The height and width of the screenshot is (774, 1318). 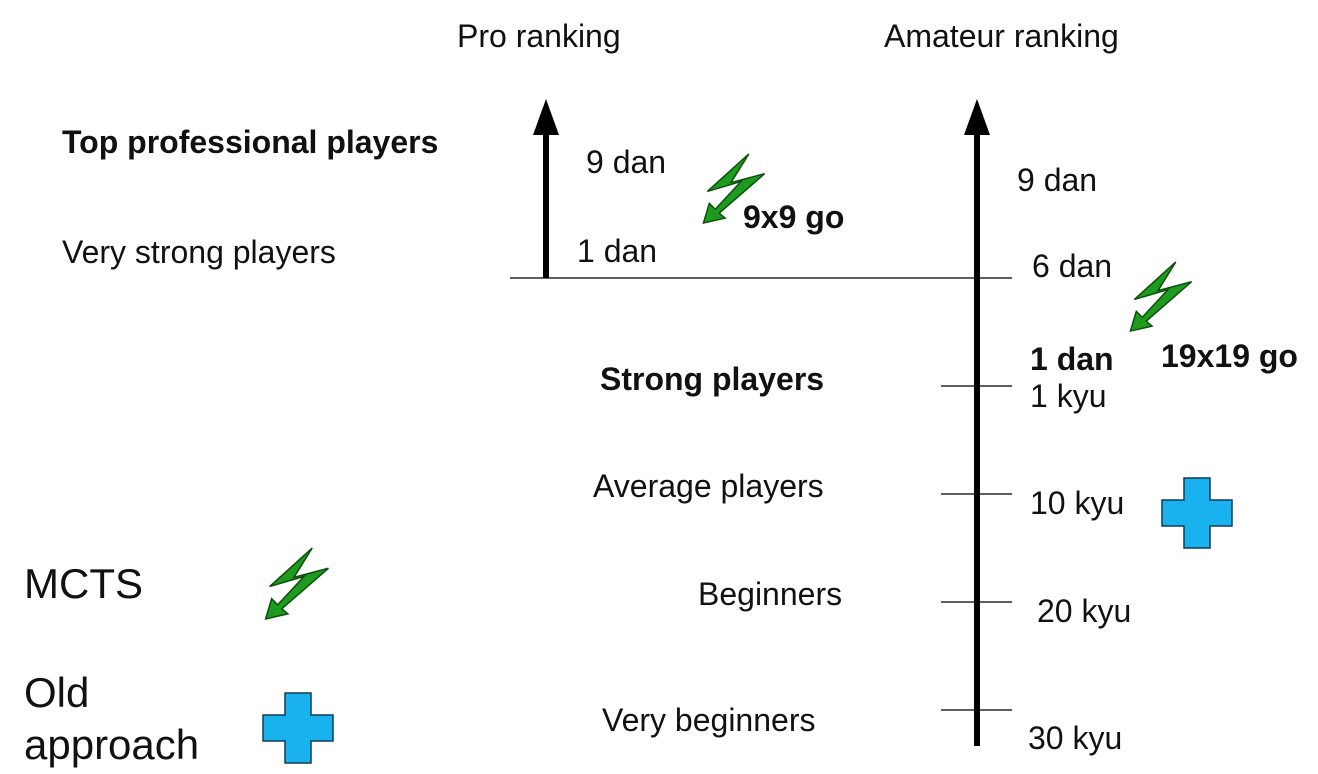 What do you see at coordinates (546, 117) in the screenshot?
I see `pro-axis-arrowhead` at bounding box center [546, 117].